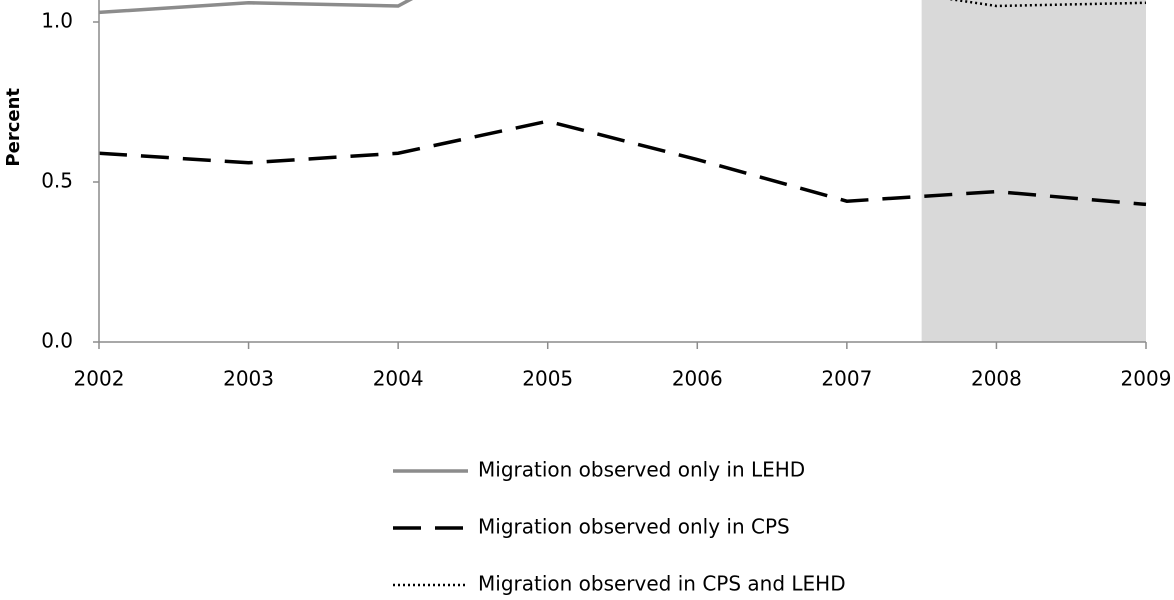 This screenshot has height=600, width=1174. What do you see at coordinates (662, 584) in the screenshot?
I see `legend-label: Migration observed in CPS and LEHD` at bounding box center [662, 584].